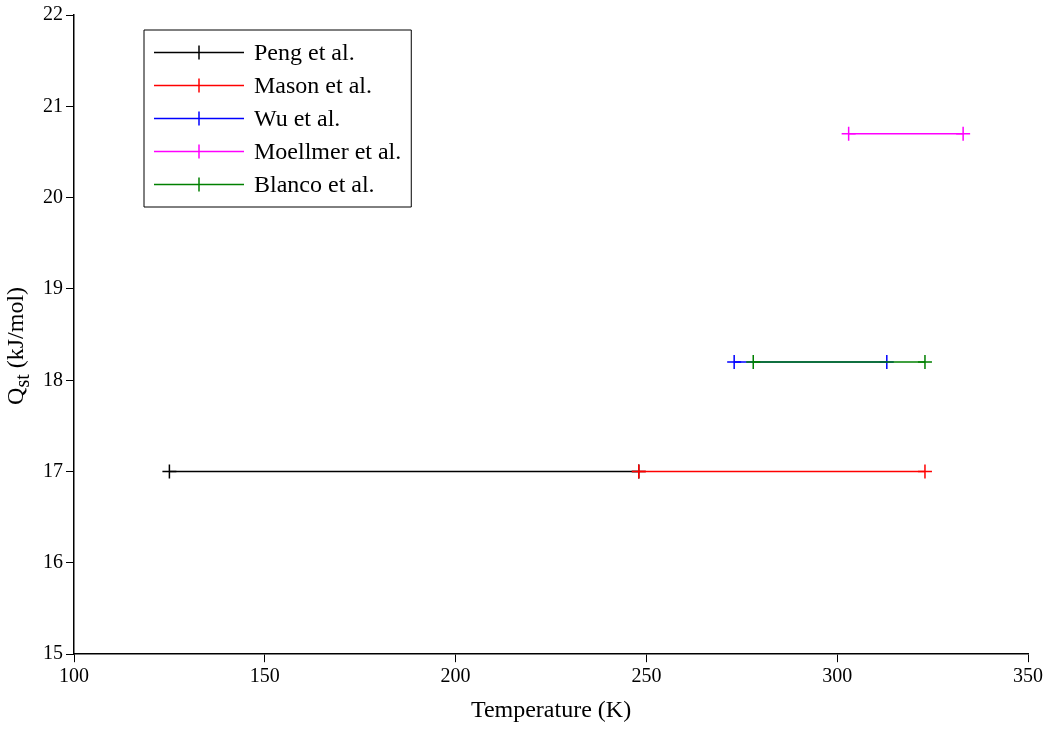  What do you see at coordinates (1028, 675) in the screenshot?
I see `x-tick-label: 350` at bounding box center [1028, 675].